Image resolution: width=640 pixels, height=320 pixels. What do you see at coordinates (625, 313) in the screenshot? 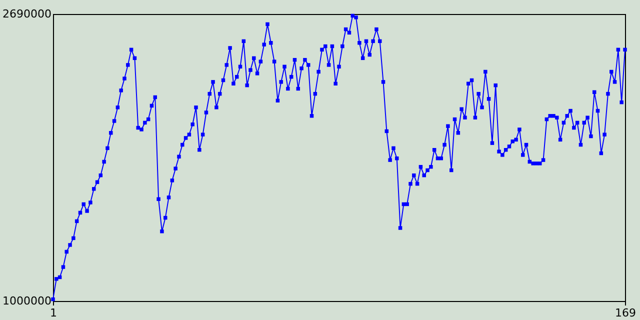
I see `x-tick-label: 169` at bounding box center [625, 313].